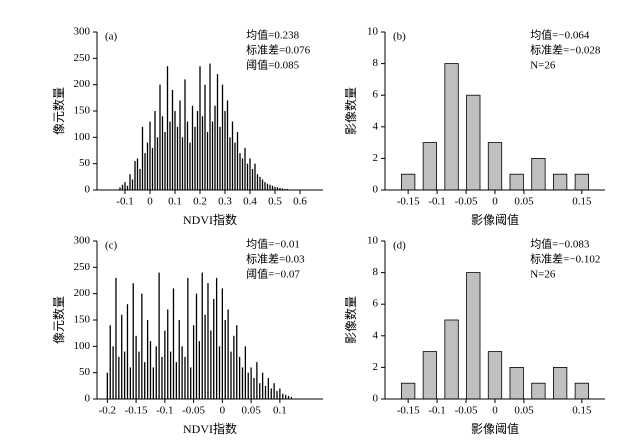  I want to click on x-tick-label: 0.4, so click(250, 202).